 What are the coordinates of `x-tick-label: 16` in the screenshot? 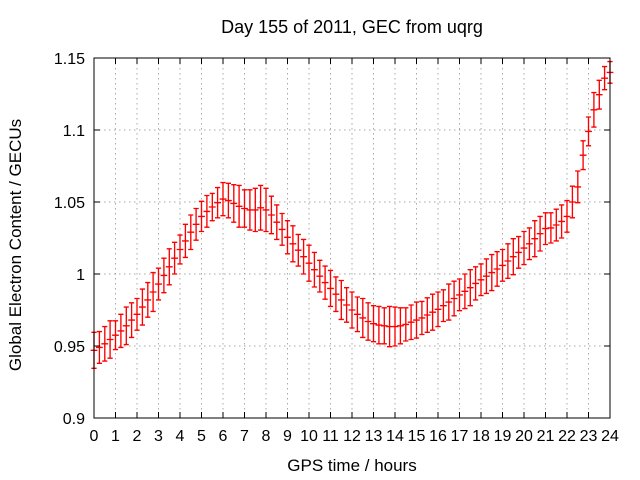 It's located at (438, 436).